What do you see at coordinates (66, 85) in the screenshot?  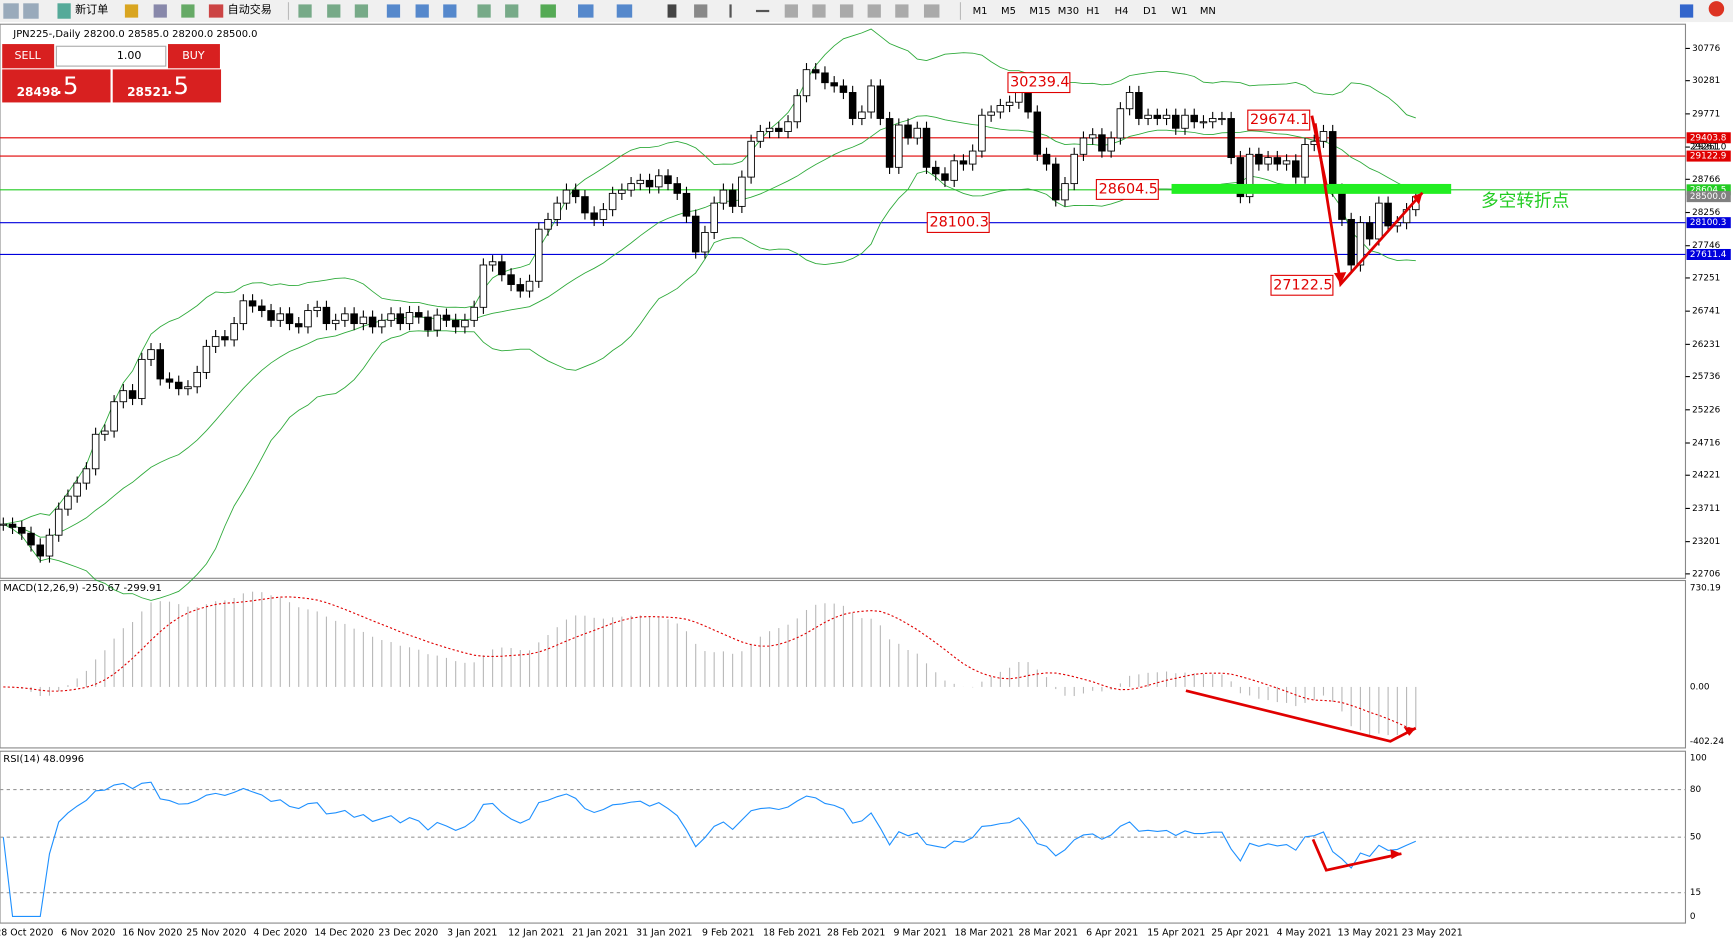 I see `bid-big: .5` at bounding box center [66, 85].